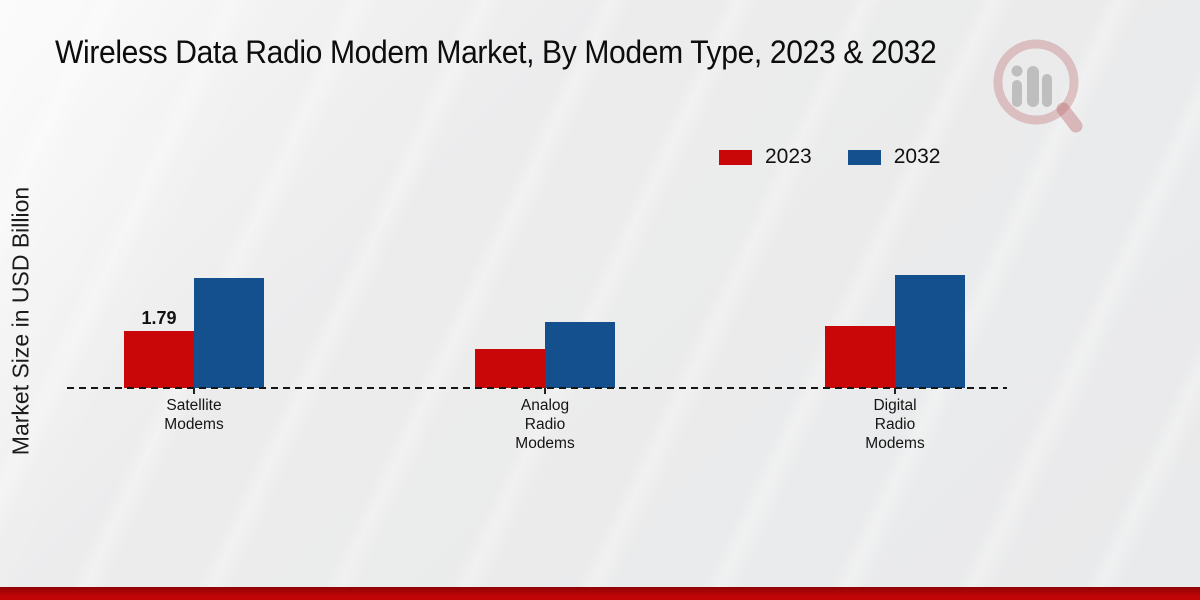 The width and height of the screenshot is (1200, 600). Describe the element at coordinates (1038, 86) in the screenshot. I see `brand-watermark-icon` at that location.